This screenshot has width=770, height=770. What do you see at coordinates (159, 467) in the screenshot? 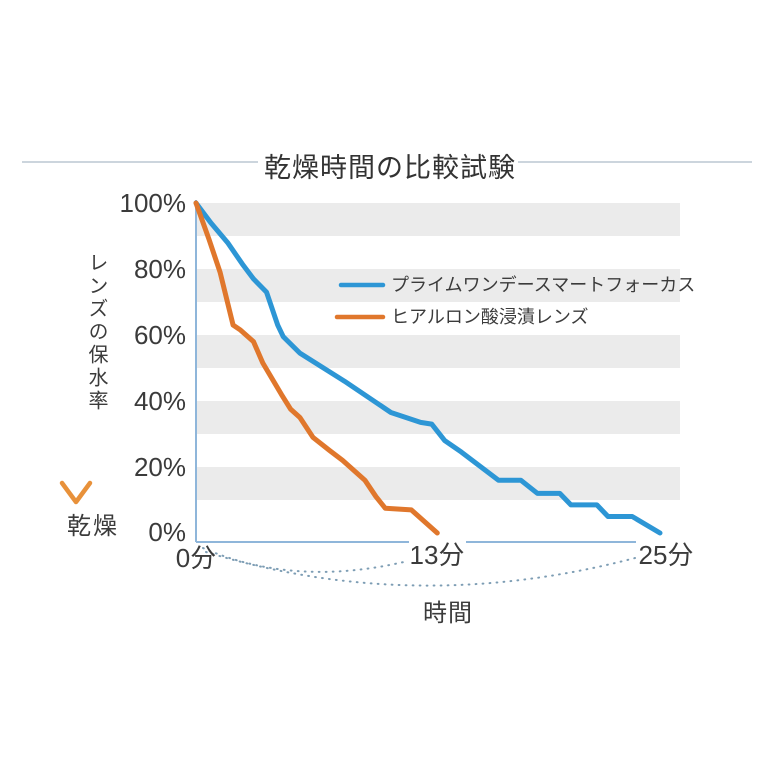
I see `y-tick-label-20: 20%` at bounding box center [159, 467].